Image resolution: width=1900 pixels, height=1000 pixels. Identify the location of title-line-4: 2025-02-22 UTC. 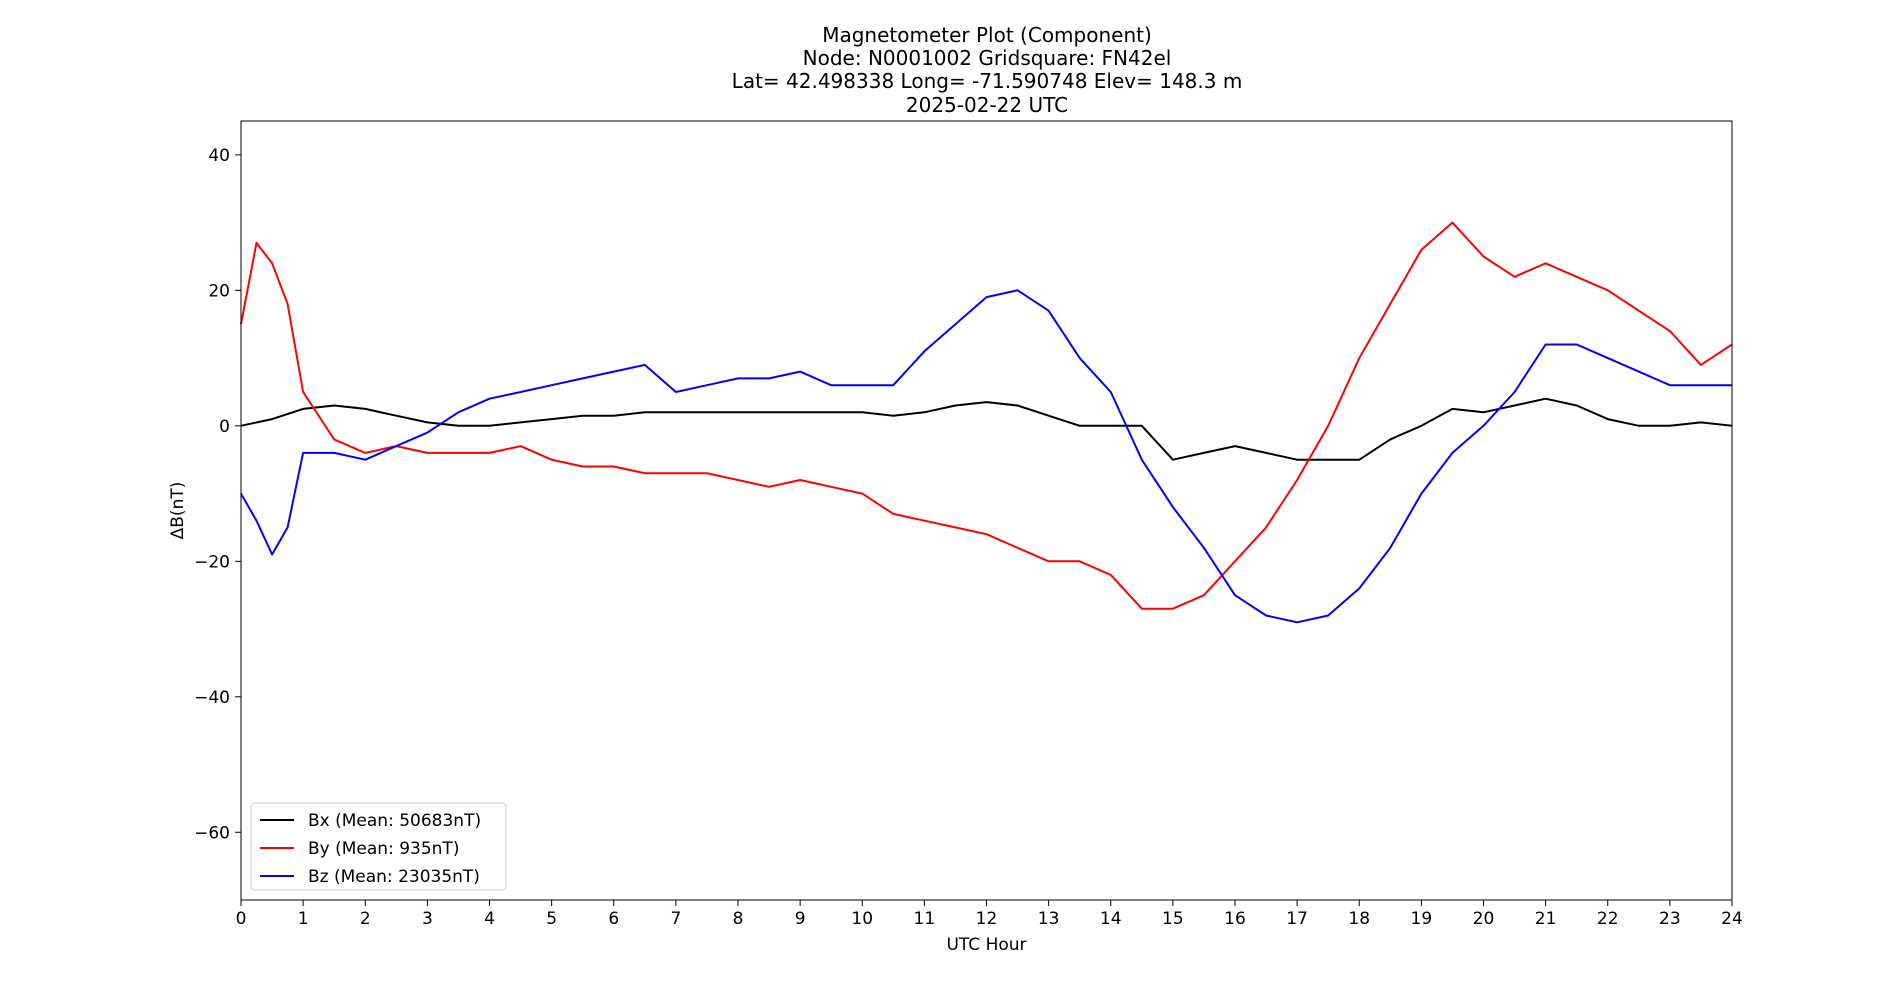
(987, 105).